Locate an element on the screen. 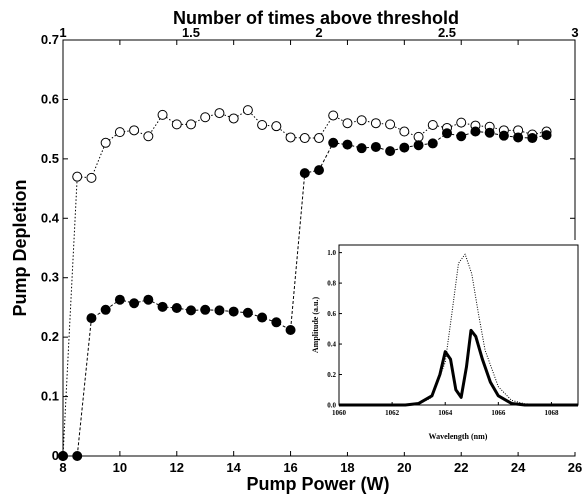  inset-x-tick-label: 1060 is located at coordinates (339, 413).